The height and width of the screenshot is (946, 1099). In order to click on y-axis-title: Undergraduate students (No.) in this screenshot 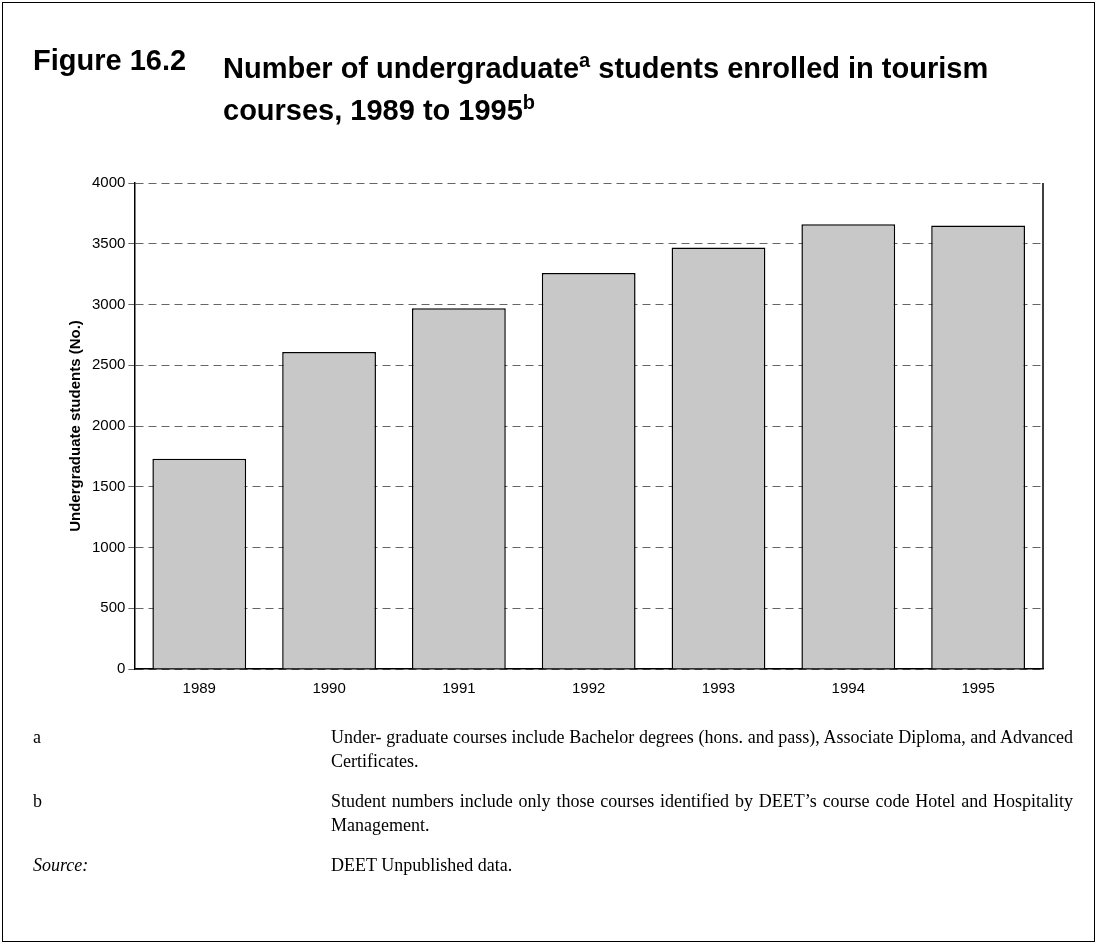, I will do `click(75, 426)`.